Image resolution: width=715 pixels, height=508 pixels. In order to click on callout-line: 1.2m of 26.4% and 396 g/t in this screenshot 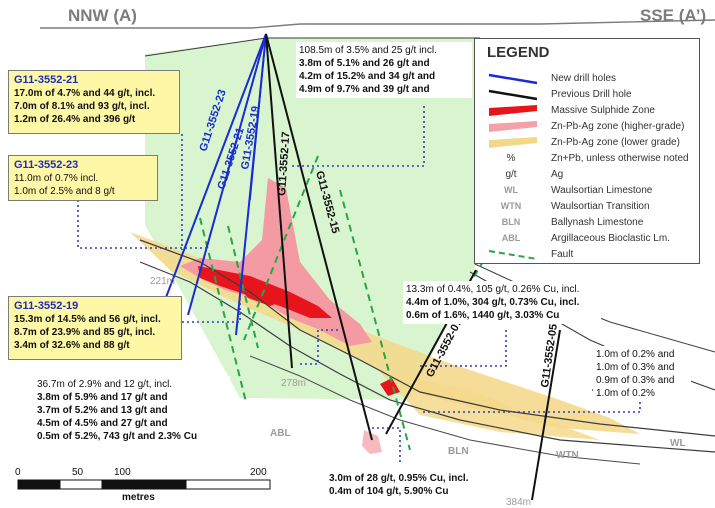, I will do `click(75, 119)`.